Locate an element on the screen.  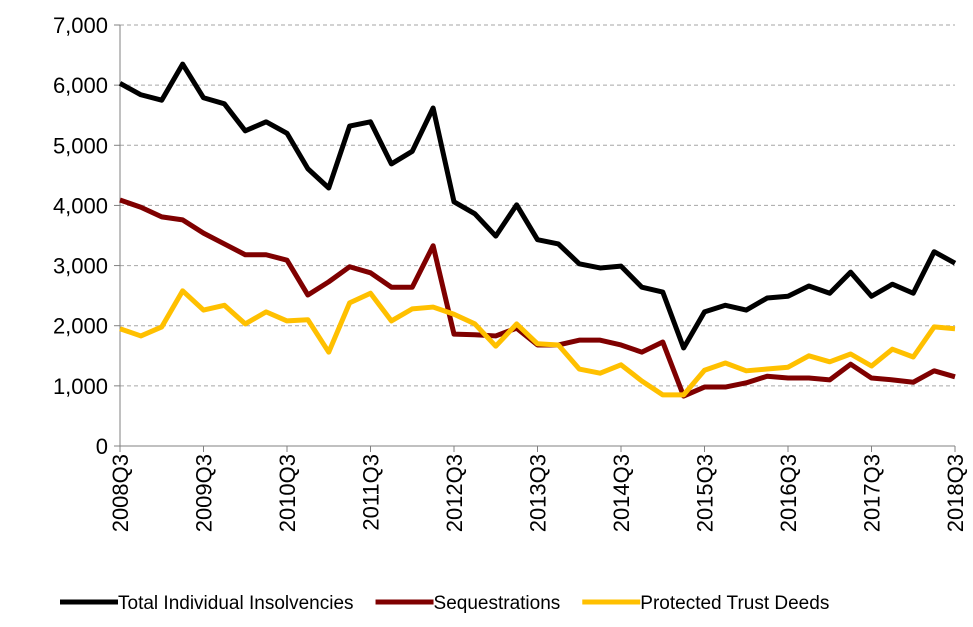
x-tick-label: 2016Q3 is located at coordinates (788, 493).